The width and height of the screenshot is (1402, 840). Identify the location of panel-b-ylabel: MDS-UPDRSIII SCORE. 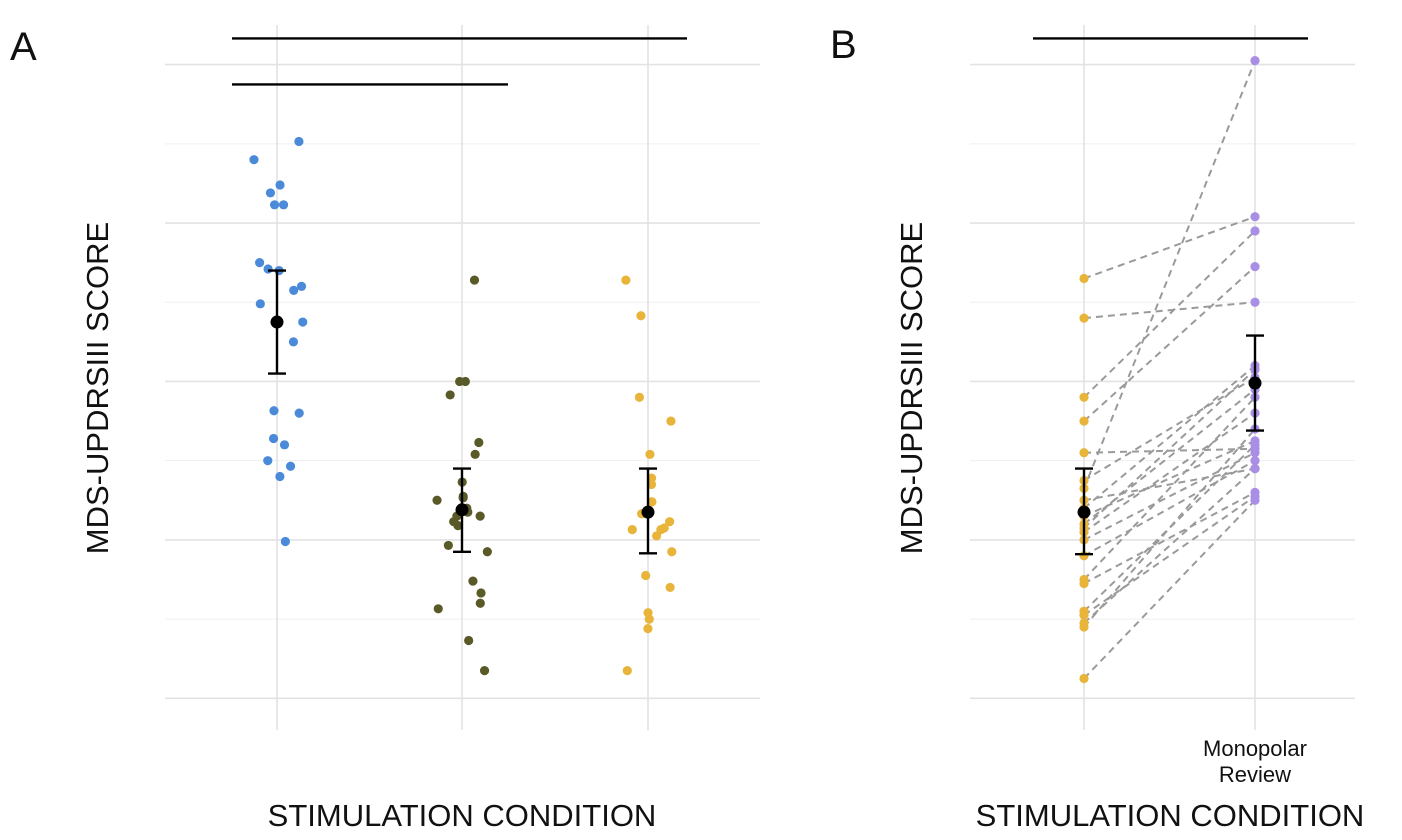
(911, 388).